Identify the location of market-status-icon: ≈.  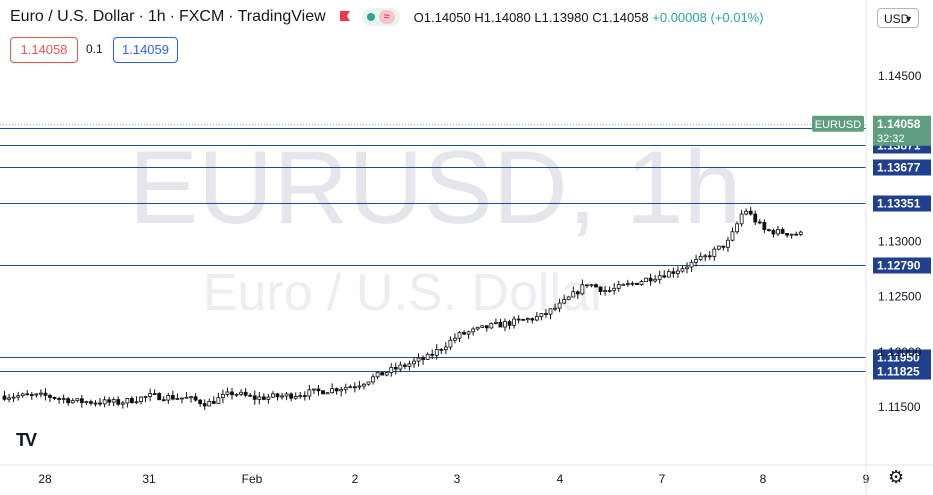
(380, 17).